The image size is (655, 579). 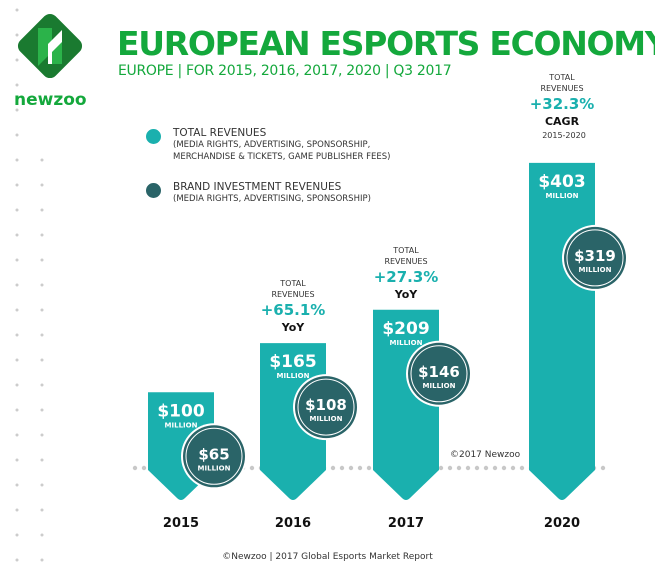 I want to click on legend-sublabel: (MEDIA RIGHTS, ADVERTISING, SPONSORSHIP,, so click(x=272, y=145).